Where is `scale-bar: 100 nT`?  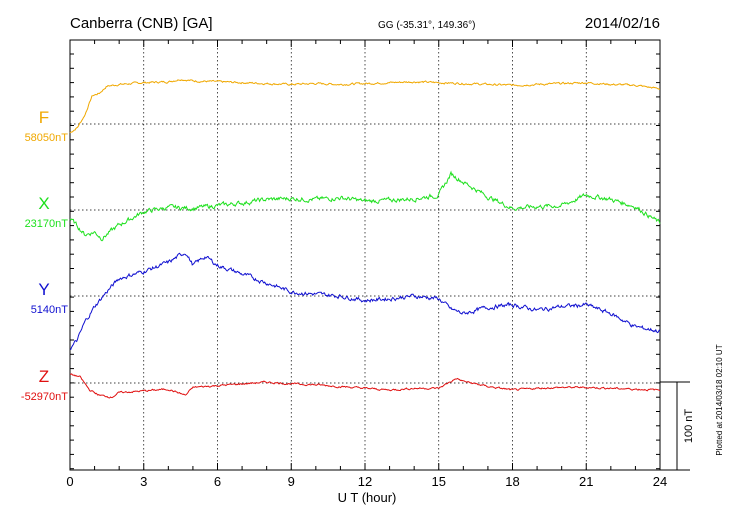 scale-bar: 100 nT is located at coordinates (677, 426).